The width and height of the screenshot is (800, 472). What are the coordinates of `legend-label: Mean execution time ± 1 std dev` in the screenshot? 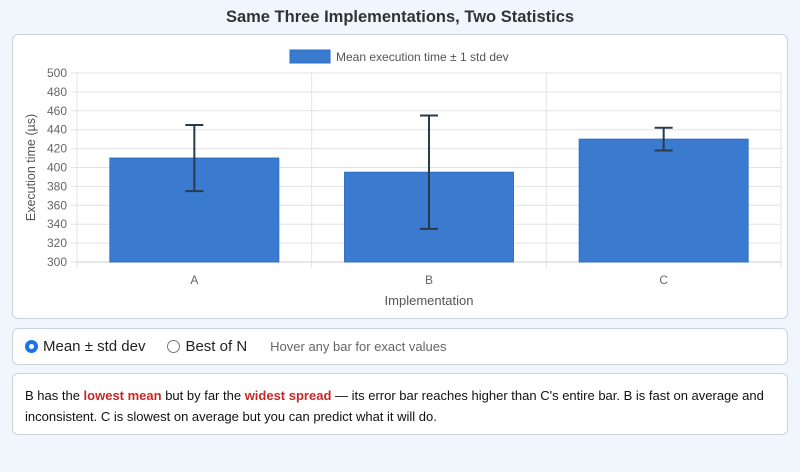 It's located at (422, 57).